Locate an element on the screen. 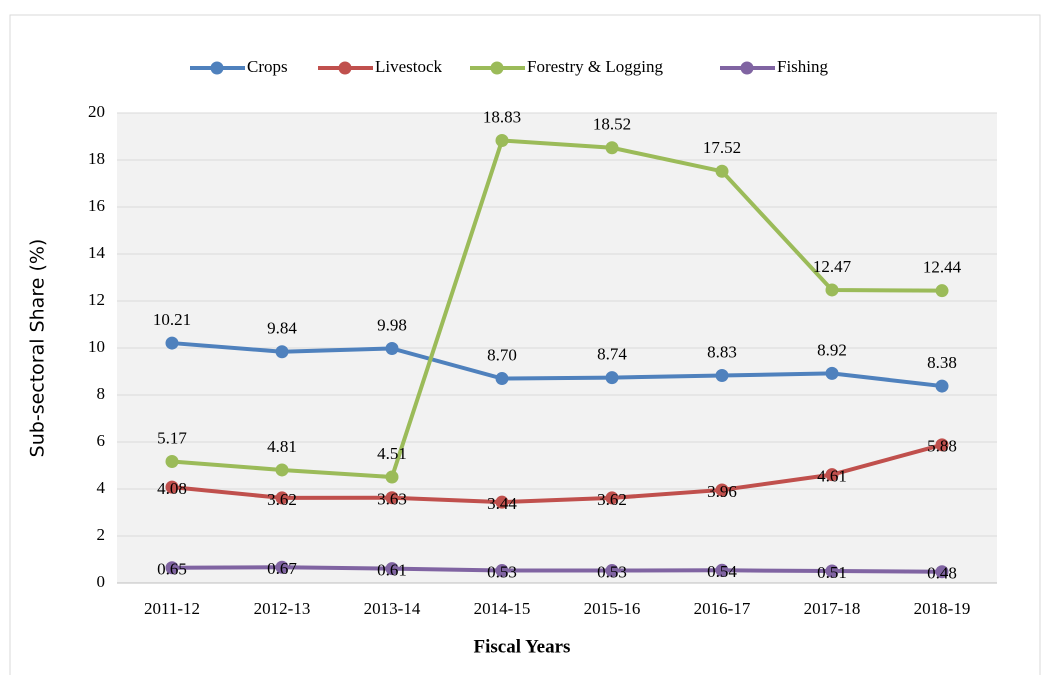  x-tick-label: 2014-15 is located at coordinates (502, 608).